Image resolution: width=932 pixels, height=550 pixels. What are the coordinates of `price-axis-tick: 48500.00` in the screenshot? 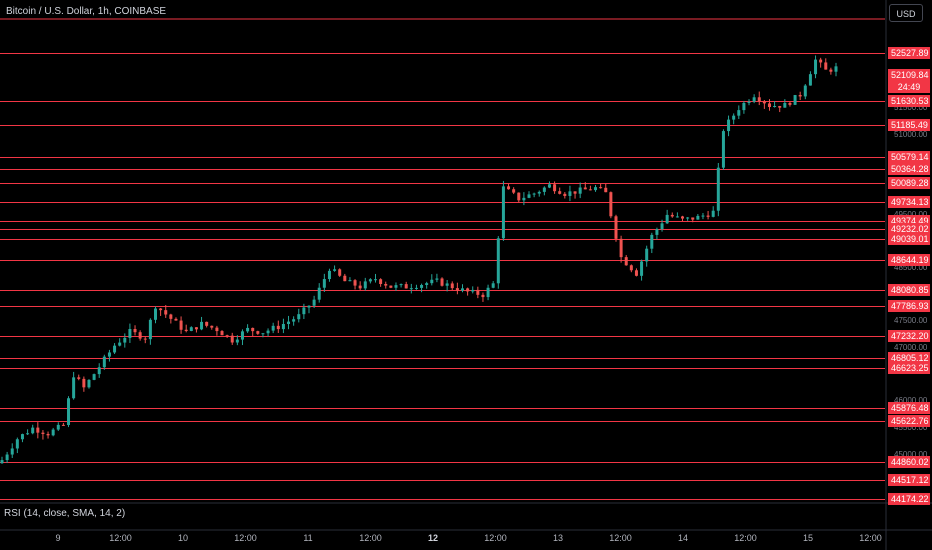 It's located at (911, 267).